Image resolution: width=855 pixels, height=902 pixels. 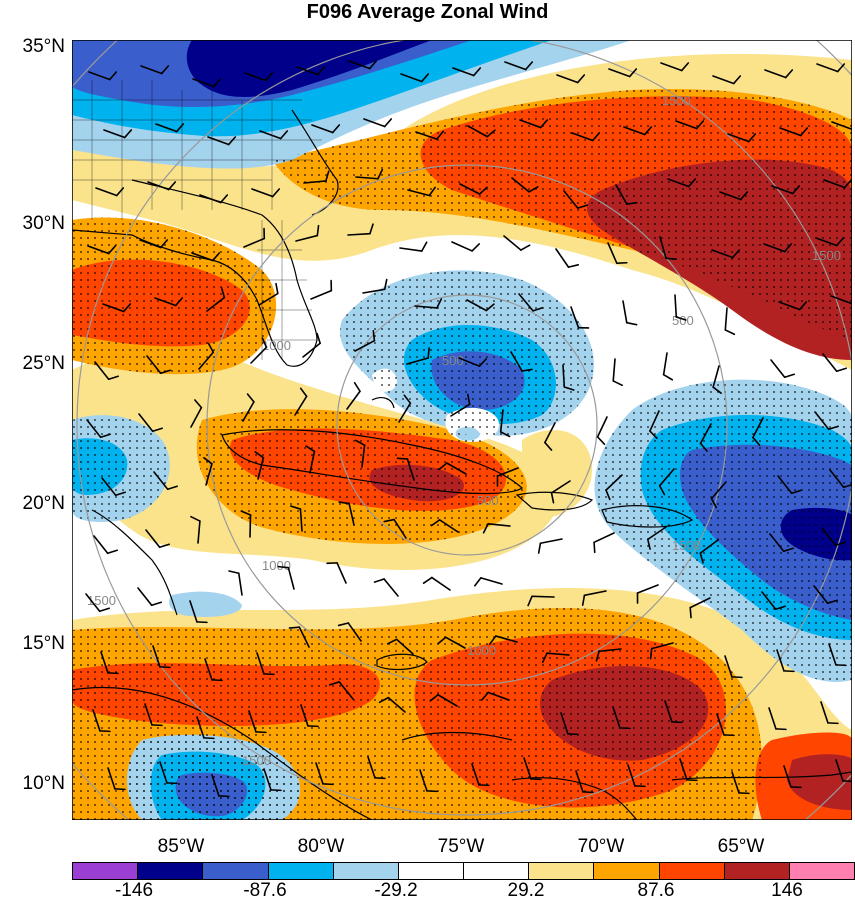 What do you see at coordinates (321, 847) in the screenshot?
I see `lon-label-80w: 80°W` at bounding box center [321, 847].